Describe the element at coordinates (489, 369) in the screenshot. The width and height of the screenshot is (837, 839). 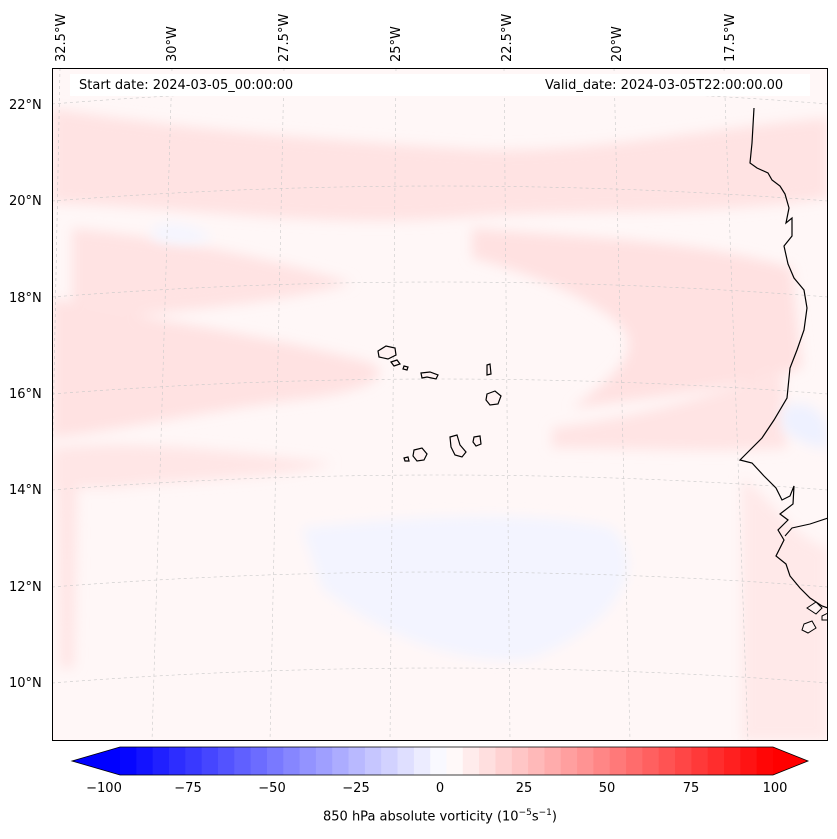
I see `island-sal` at that location.